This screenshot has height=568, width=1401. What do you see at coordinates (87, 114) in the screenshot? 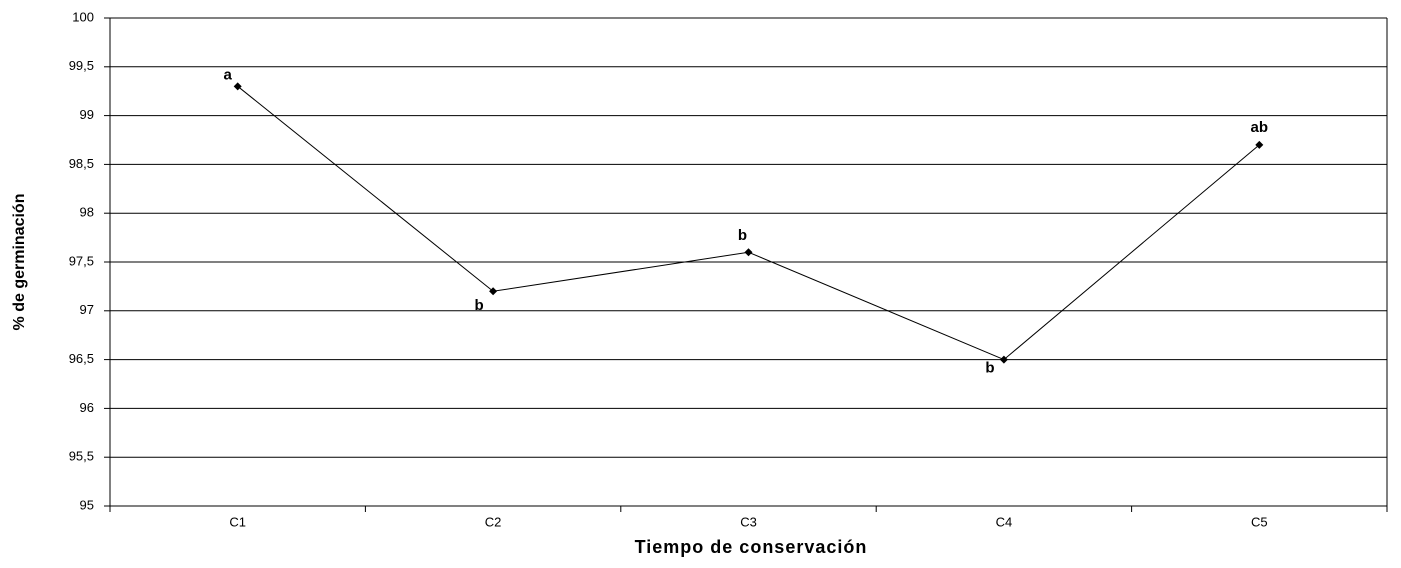
I see `y-tick-label: 99` at bounding box center [87, 114].